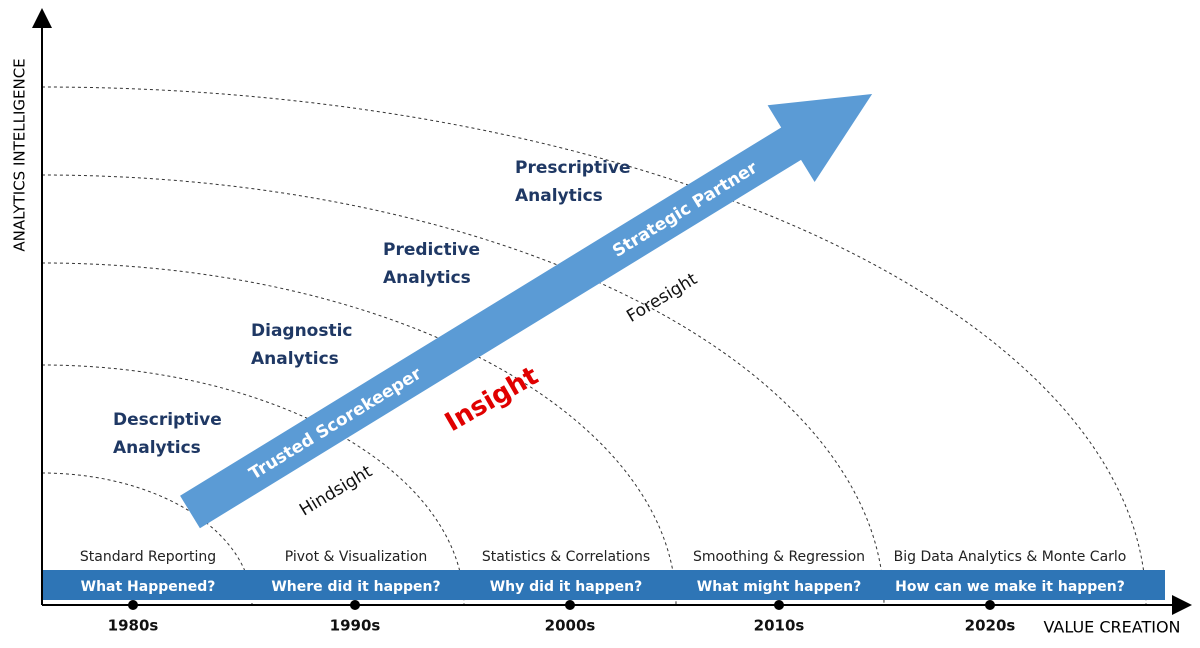 The width and height of the screenshot is (1200, 648). Describe the element at coordinates (685, 210) in the screenshot. I see `arrow-end-label: Strategic Partner` at that location.